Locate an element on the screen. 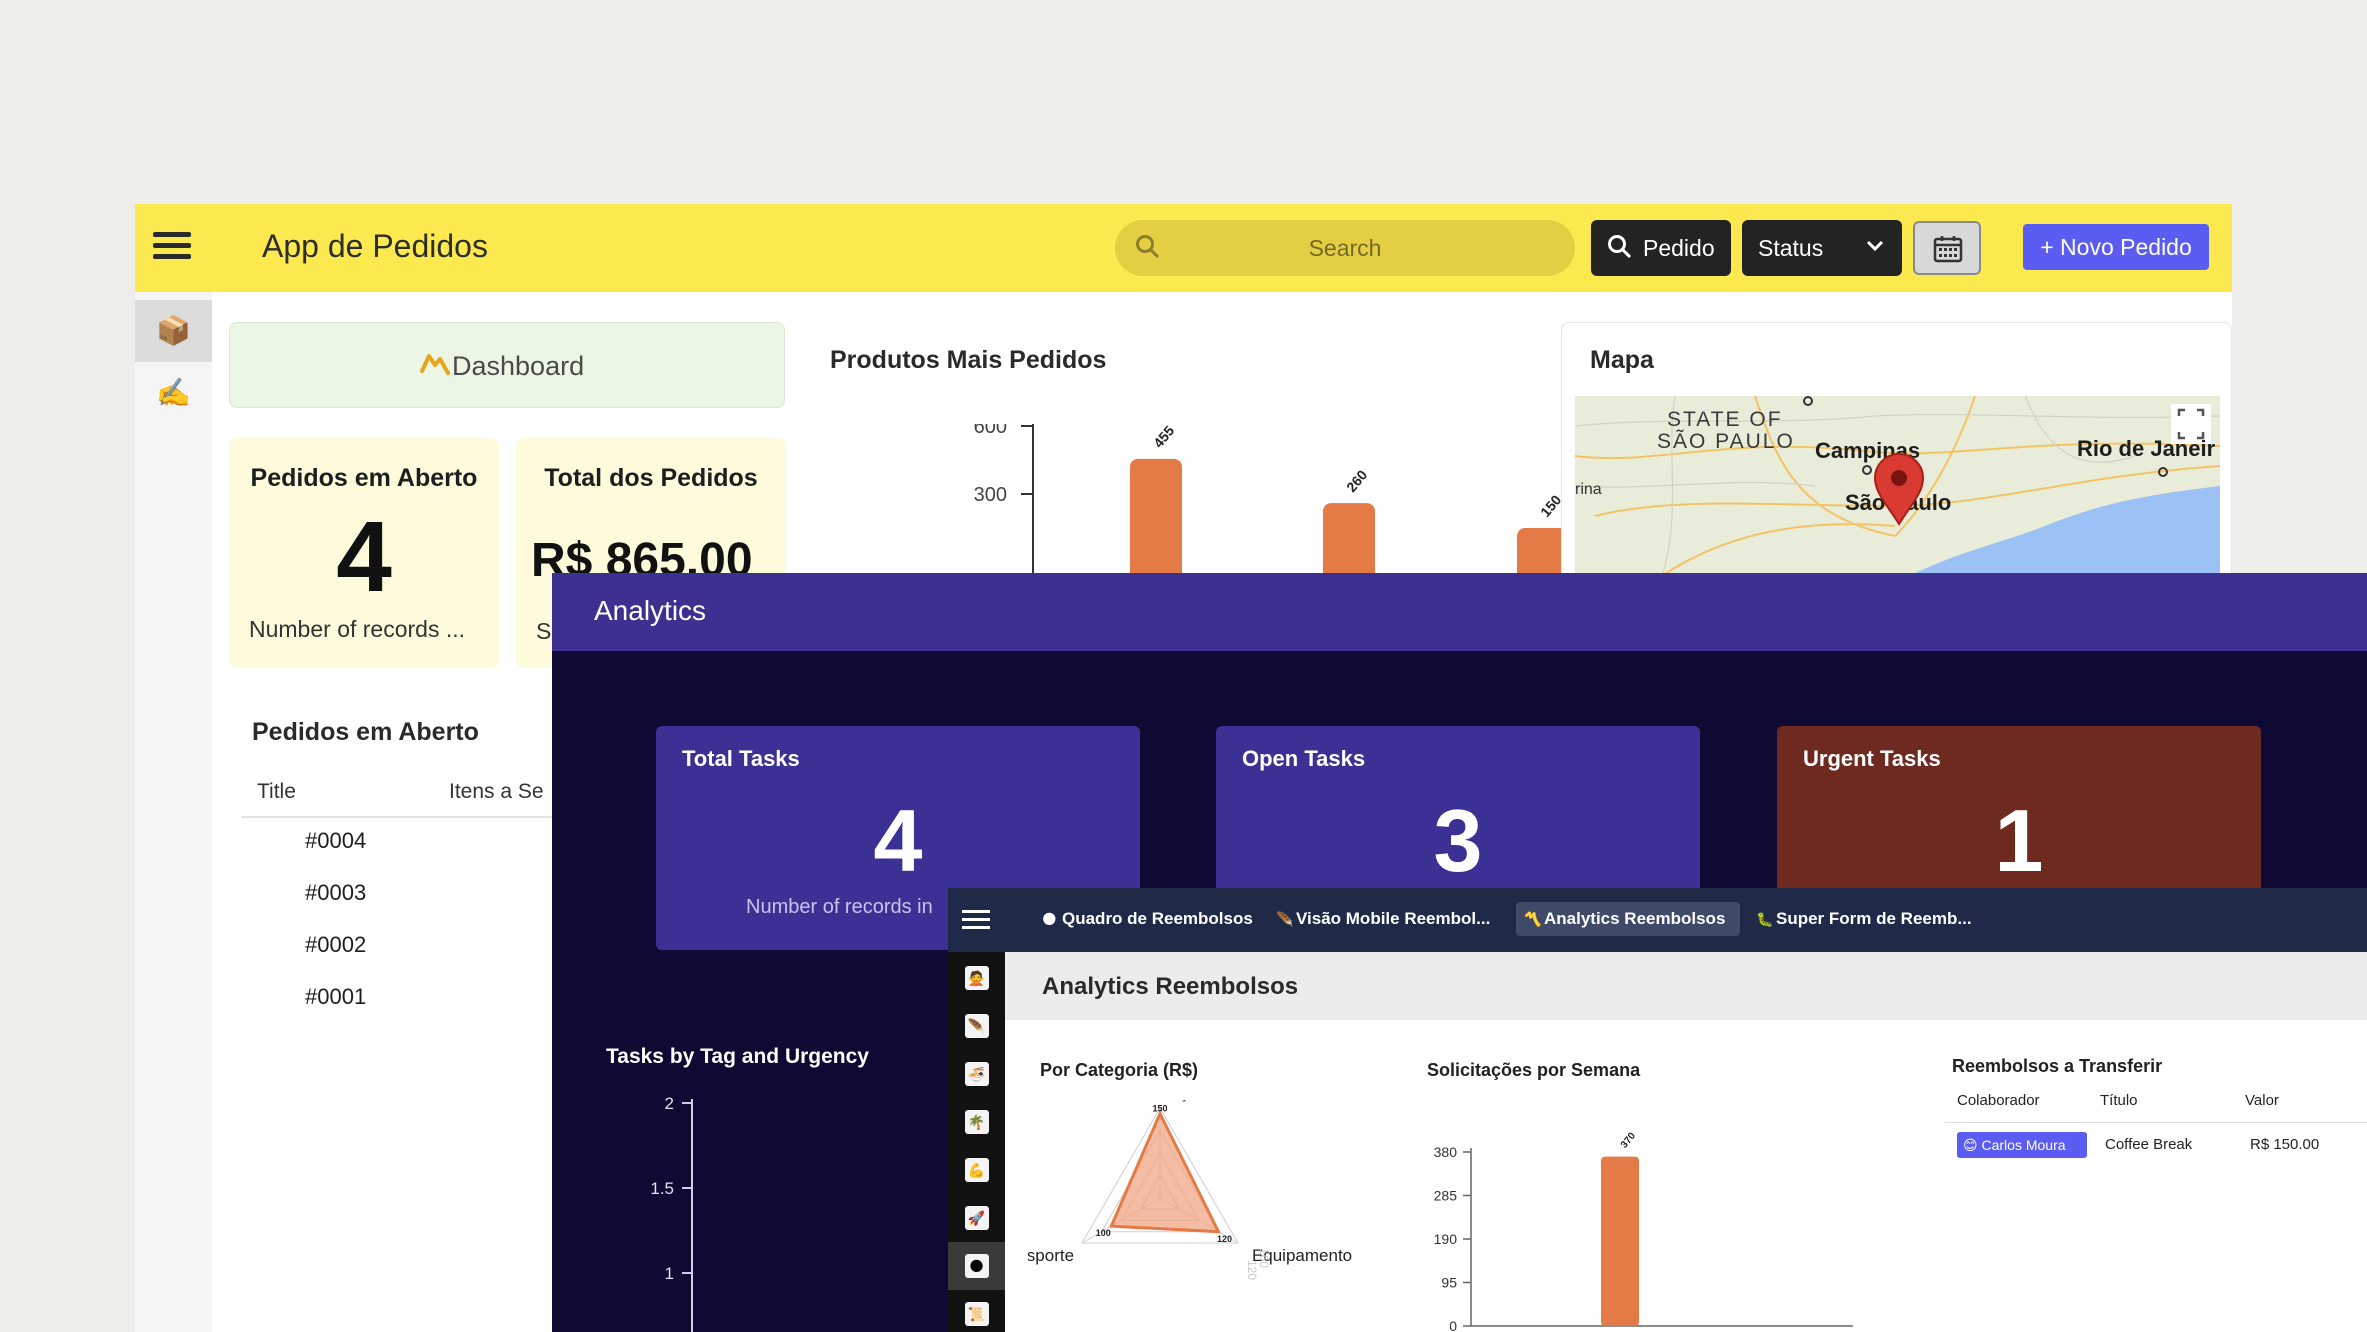 Image resolution: width=2367 pixels, height=1332 pixels. sidebar-icon: 🙅 is located at coordinates (976, 977).